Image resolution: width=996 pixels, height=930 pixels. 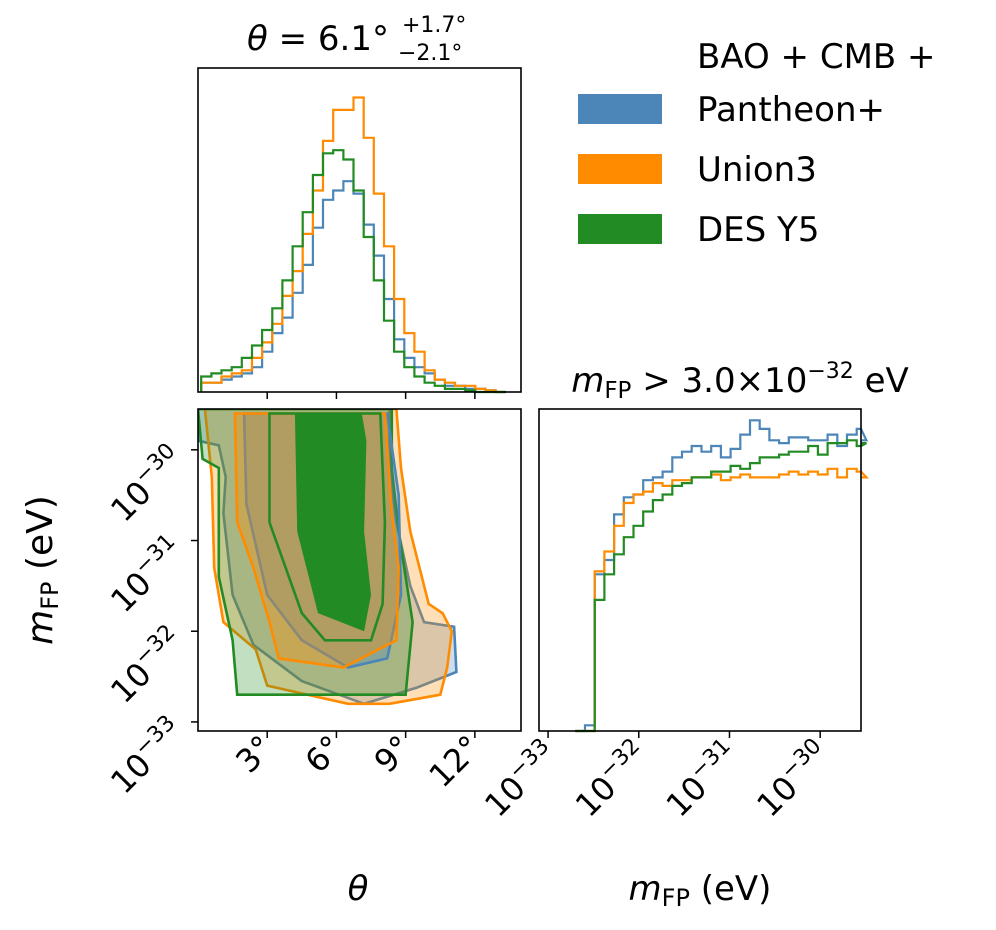 What do you see at coordinates (332, 522) in the screenshot?
I see `contour-core-des-y5` at bounding box center [332, 522].